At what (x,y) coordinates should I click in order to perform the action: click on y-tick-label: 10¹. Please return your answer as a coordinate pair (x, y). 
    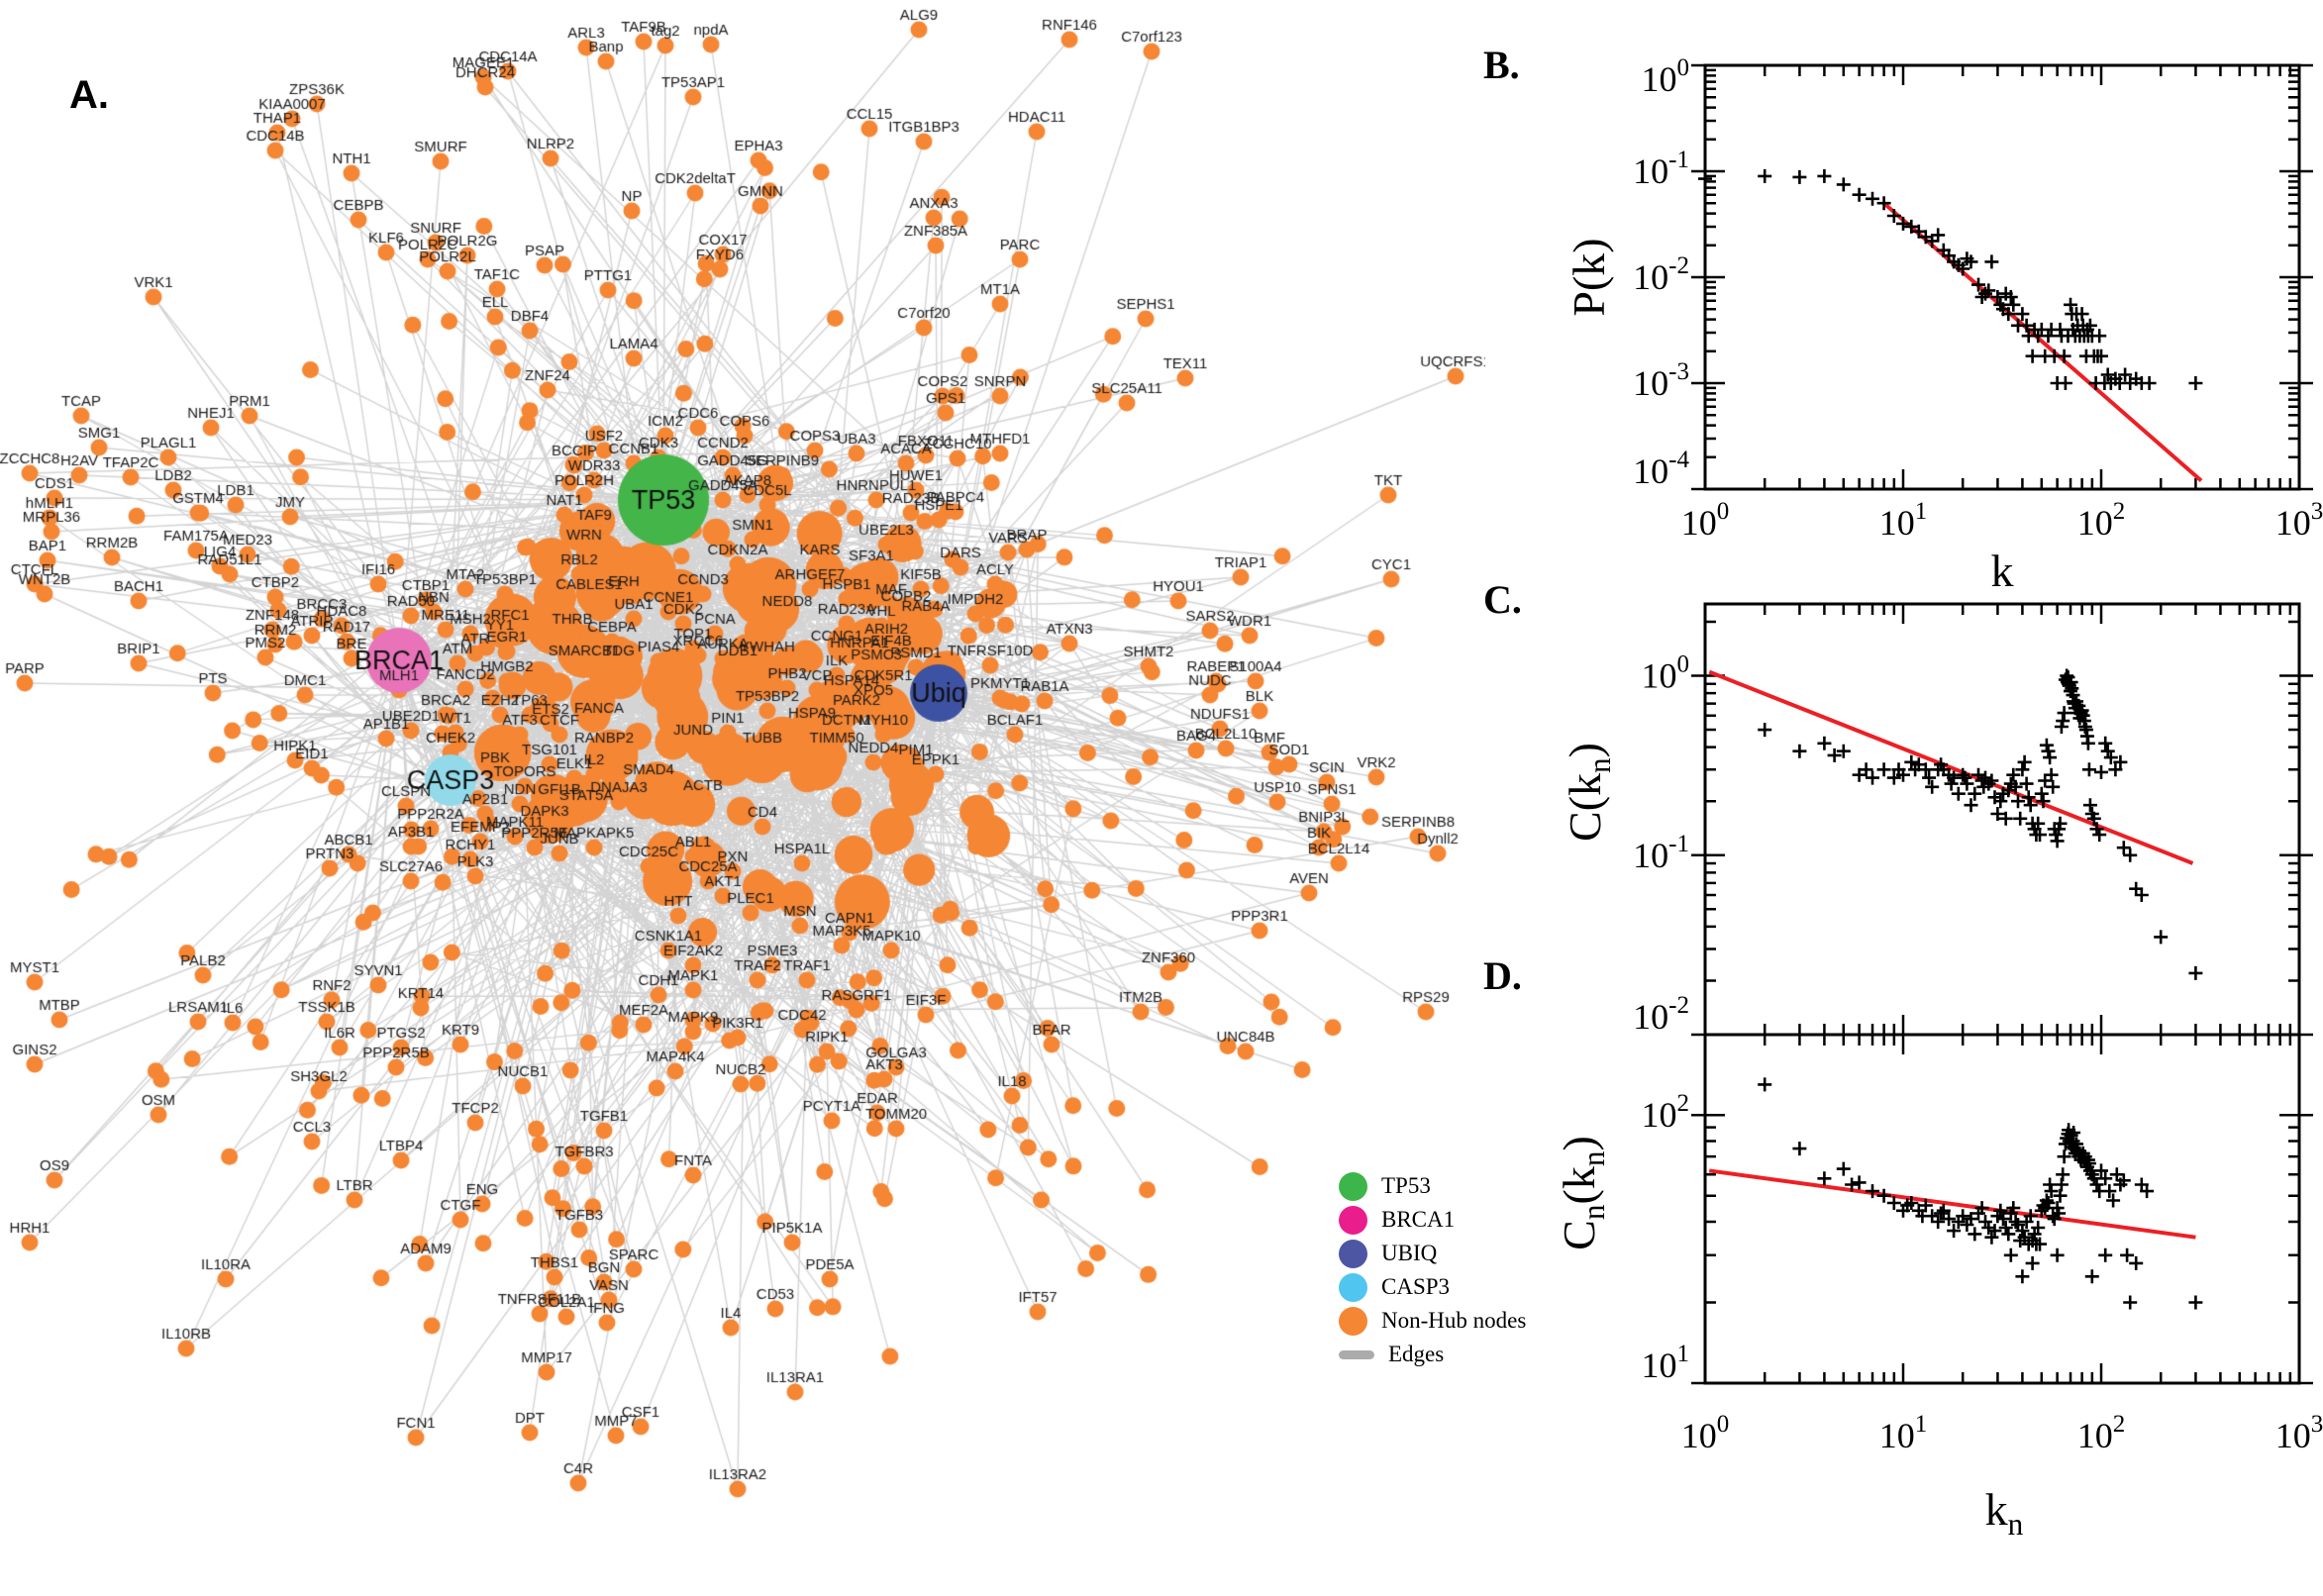
    Looking at the image, I should click on (1666, 1363).